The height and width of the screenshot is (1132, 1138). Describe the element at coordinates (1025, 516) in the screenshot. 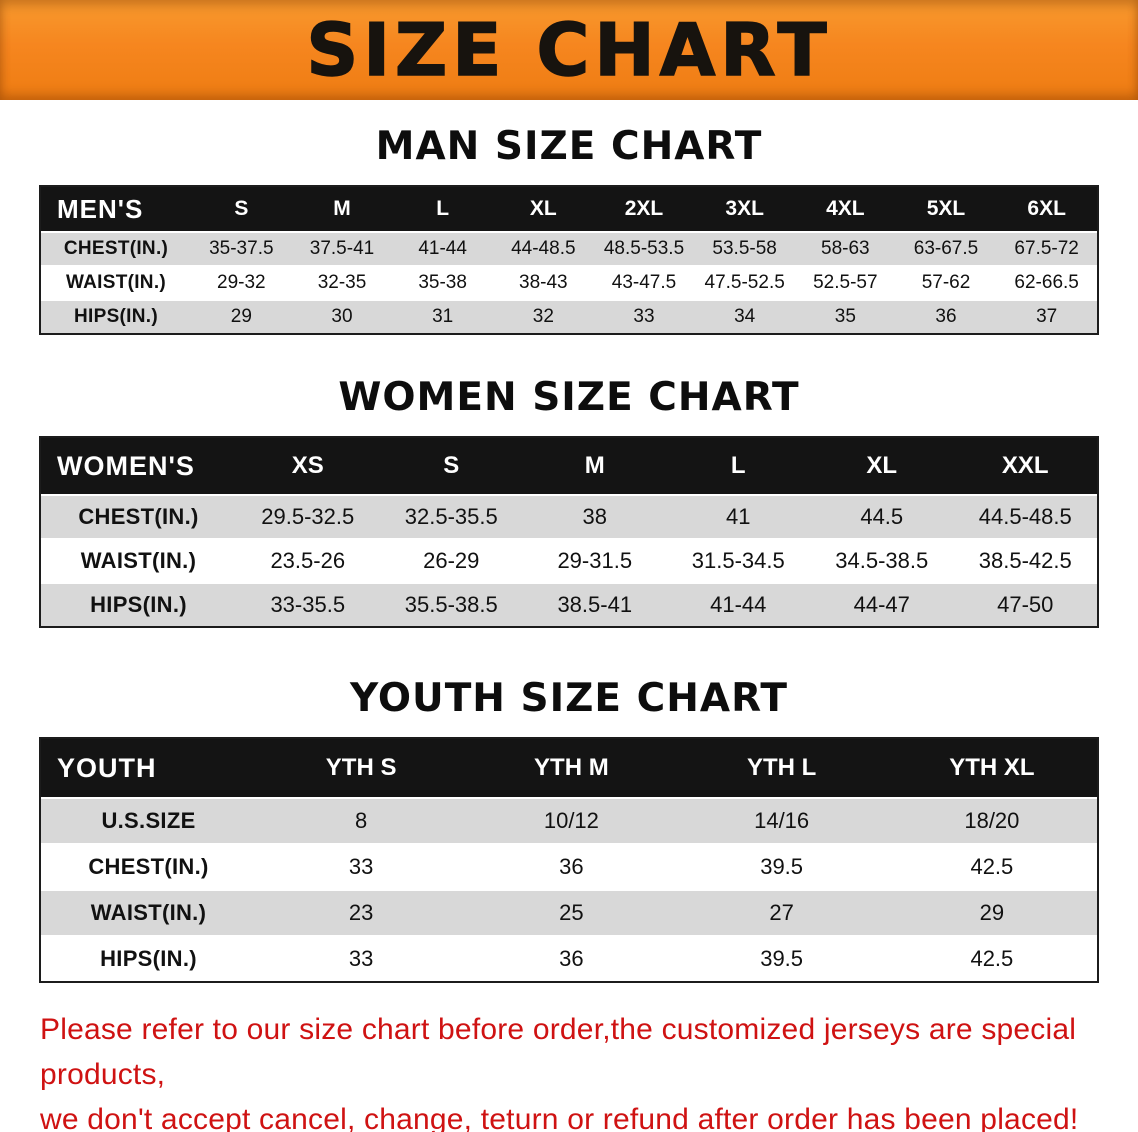

I see `table-cell: 44.5-48.5` at that location.